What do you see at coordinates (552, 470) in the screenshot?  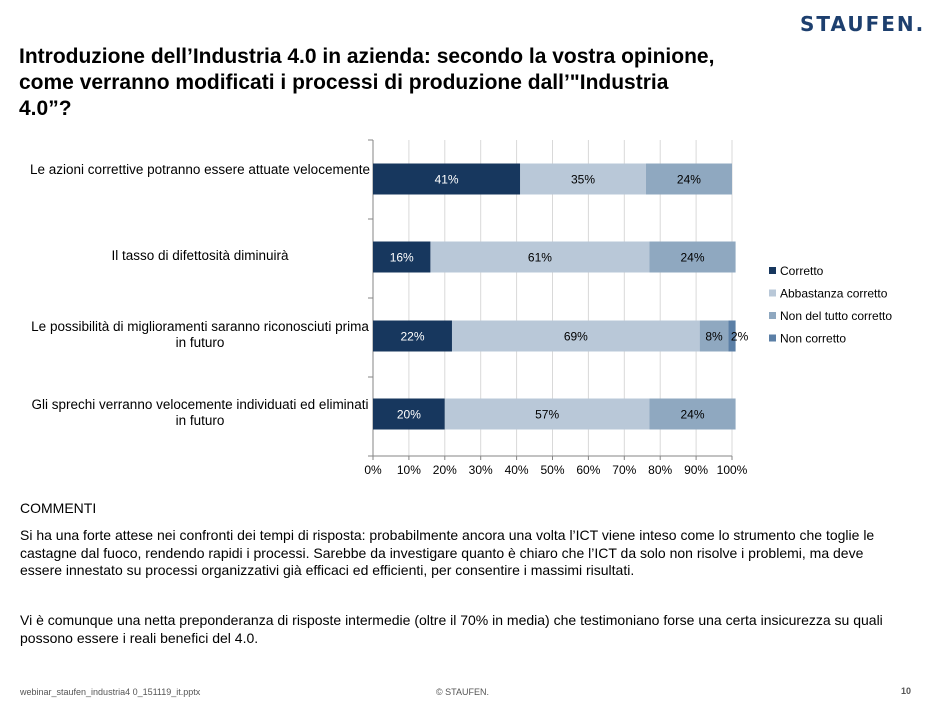 I see `x-tick-label: 50%` at bounding box center [552, 470].